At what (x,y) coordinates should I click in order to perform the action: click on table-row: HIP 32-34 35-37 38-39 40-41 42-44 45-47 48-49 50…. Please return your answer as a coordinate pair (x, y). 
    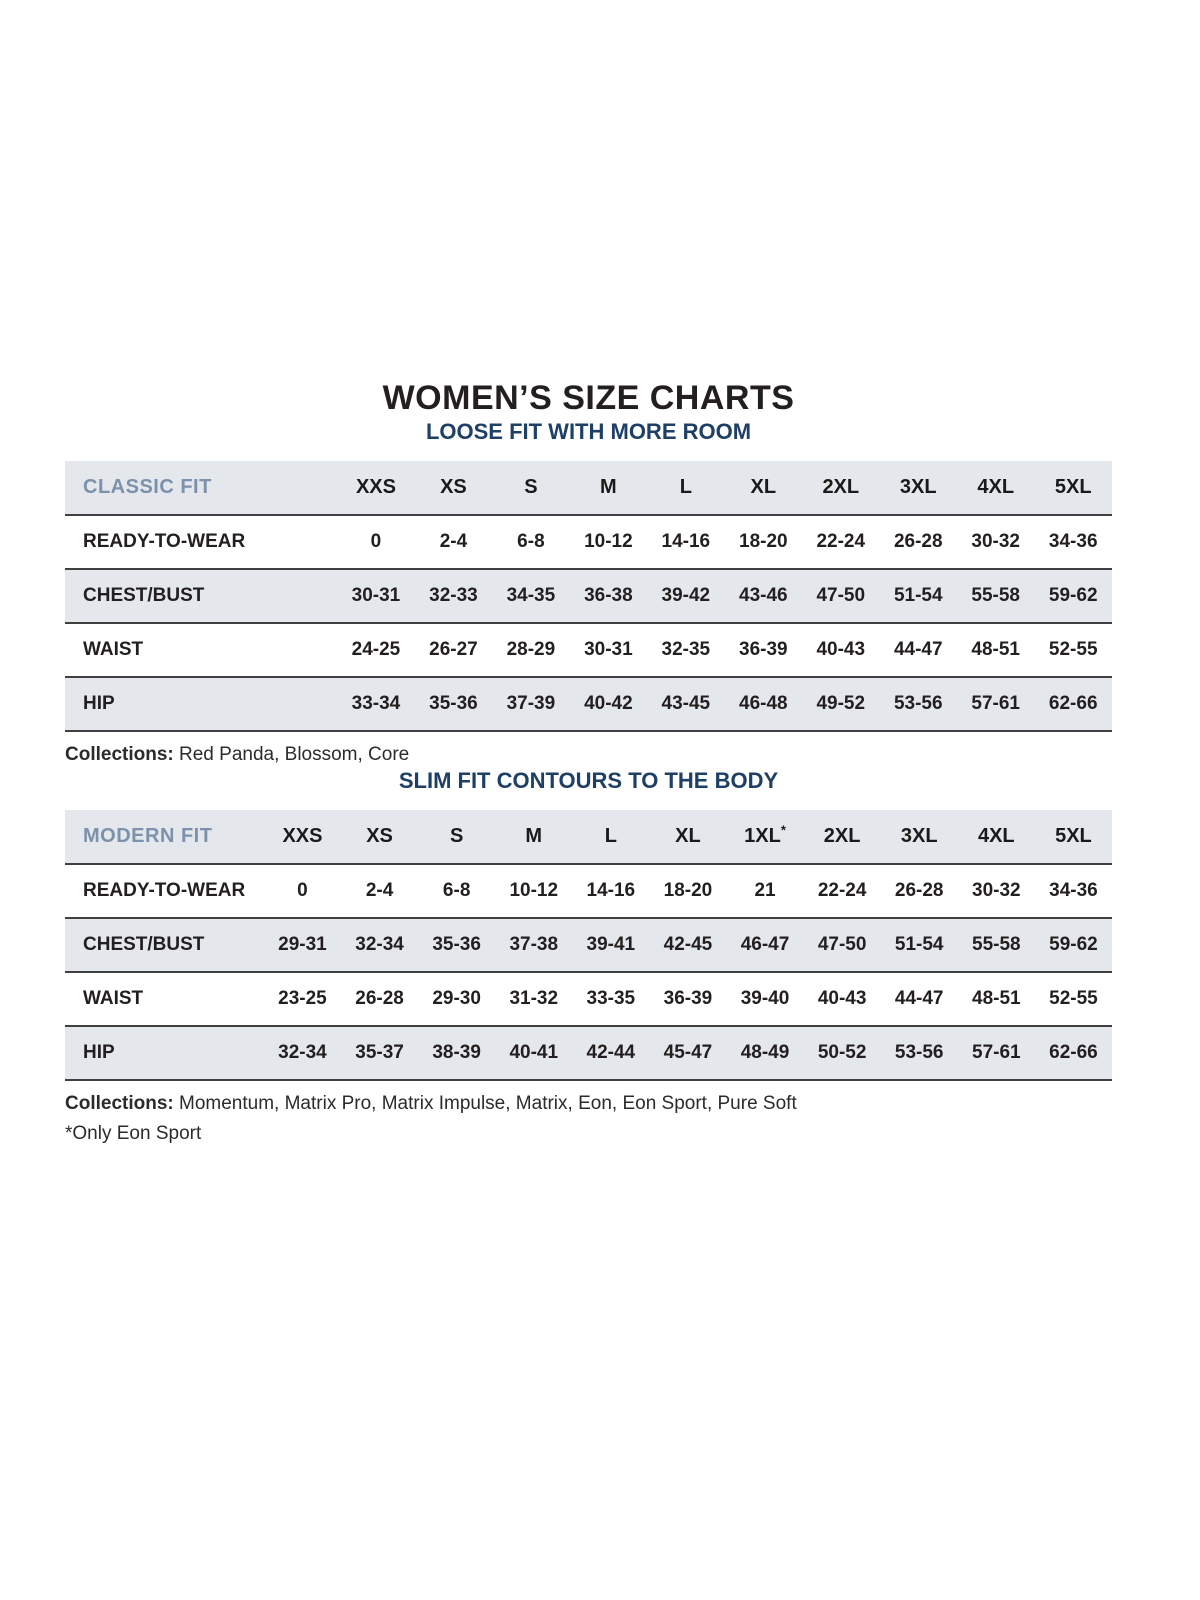
    Looking at the image, I should click on (588, 1053).